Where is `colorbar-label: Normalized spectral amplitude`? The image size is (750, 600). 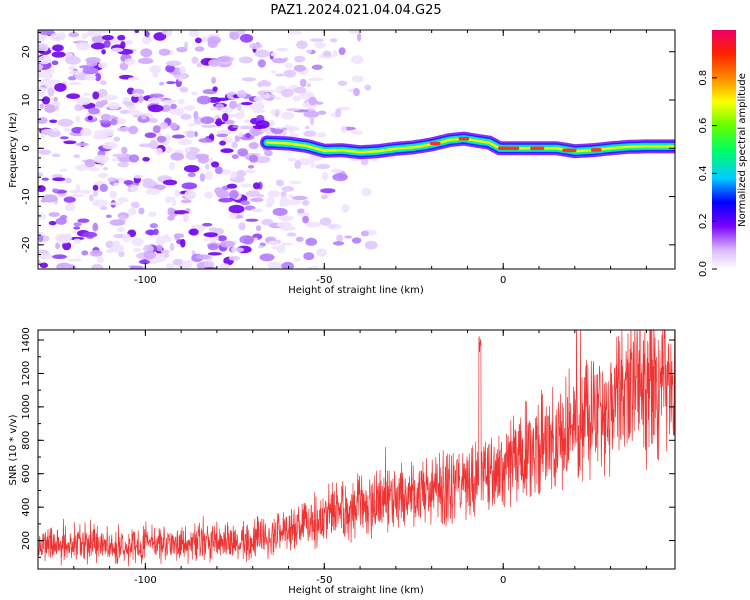 colorbar-label: Normalized spectral amplitude is located at coordinates (742, 150).